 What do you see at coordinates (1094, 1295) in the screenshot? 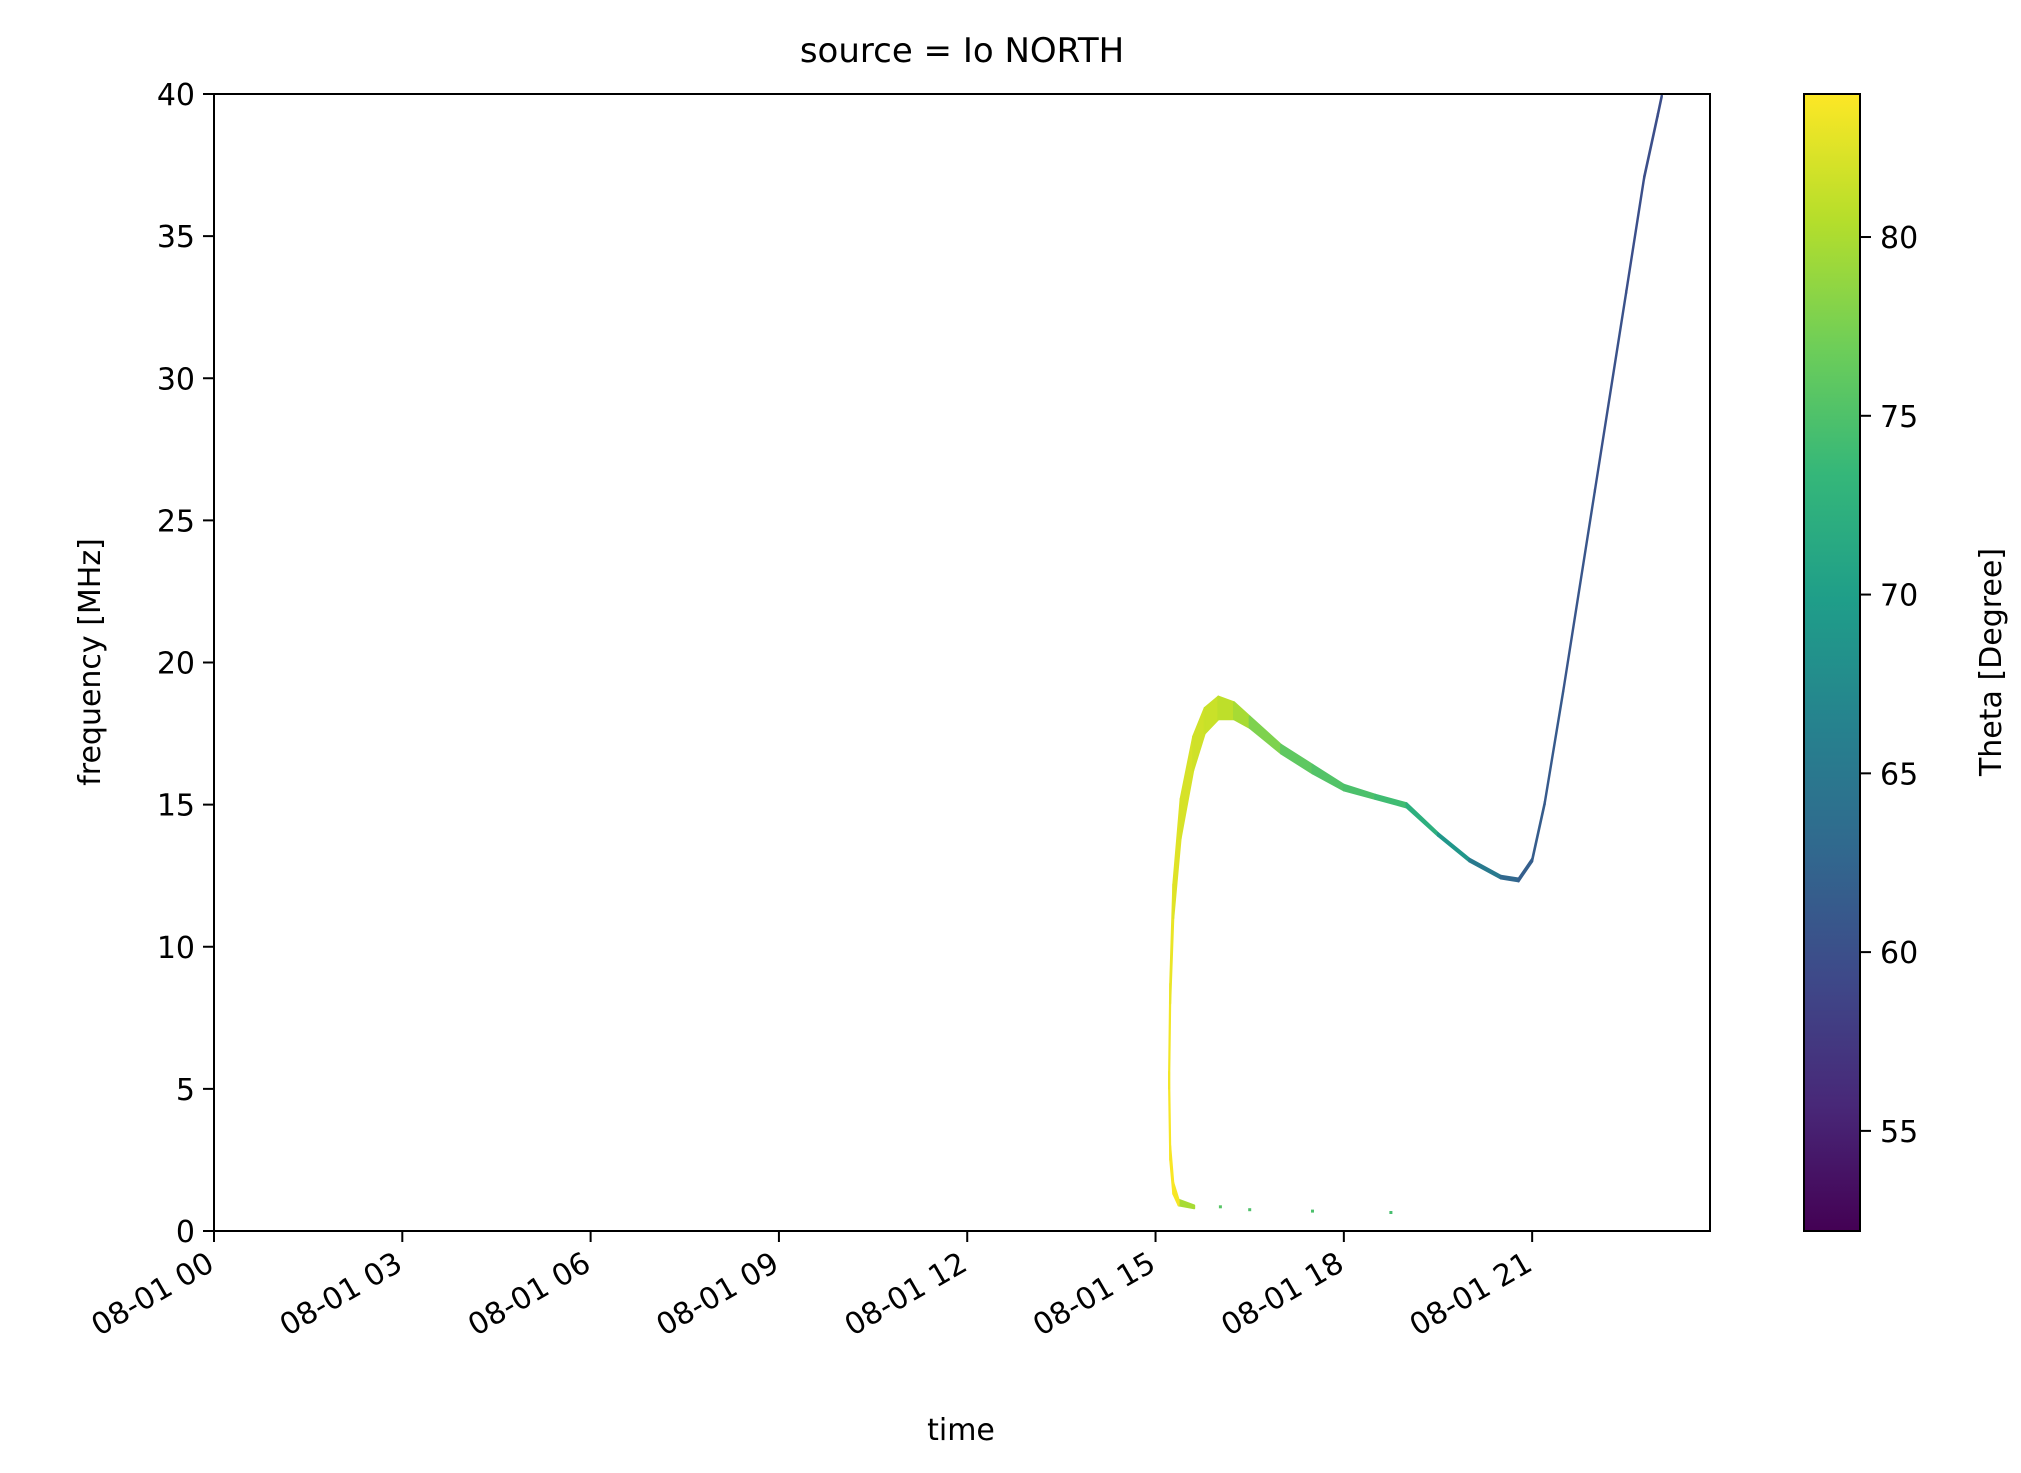
I see `x-tick-label: 08-01 15` at bounding box center [1094, 1295].